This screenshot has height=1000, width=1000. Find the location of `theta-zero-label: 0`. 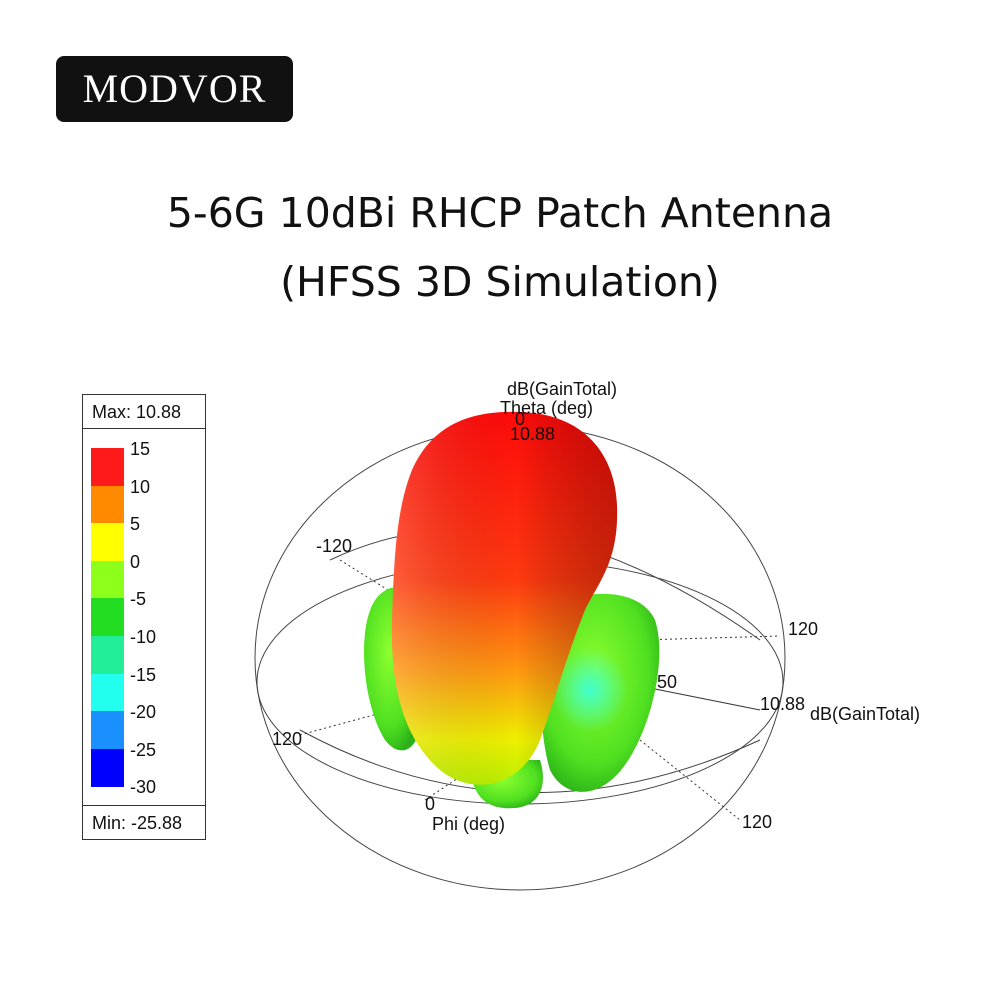

theta-zero-label: 0 is located at coordinates (520, 419).